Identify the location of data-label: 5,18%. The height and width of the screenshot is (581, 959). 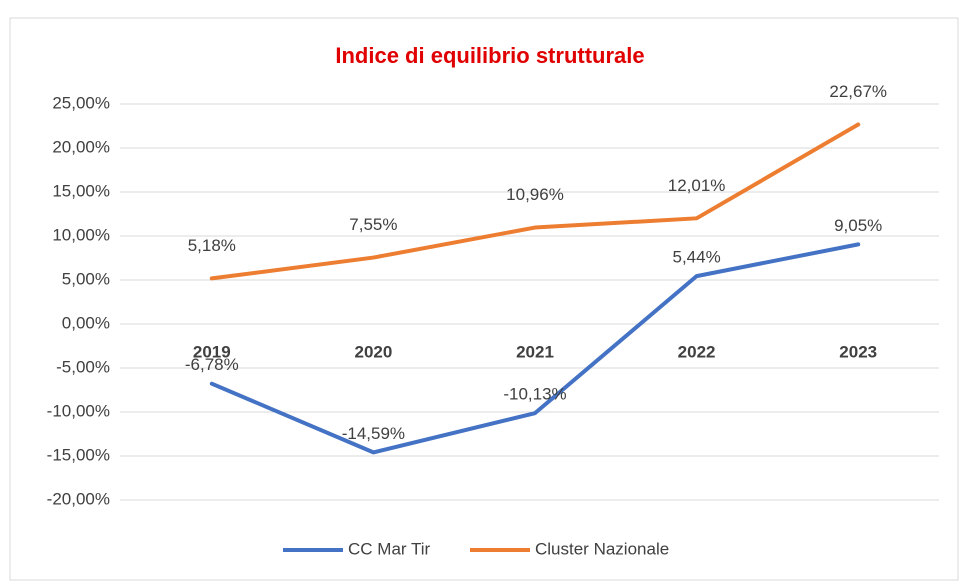
(212, 245).